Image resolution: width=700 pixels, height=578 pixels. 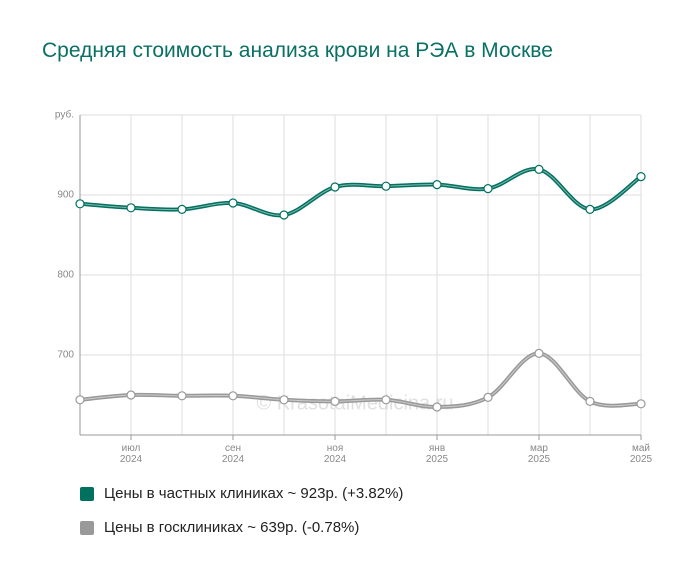 What do you see at coordinates (437, 454) in the screenshot?
I see `x-tick-label: янв 2025` at bounding box center [437, 454].